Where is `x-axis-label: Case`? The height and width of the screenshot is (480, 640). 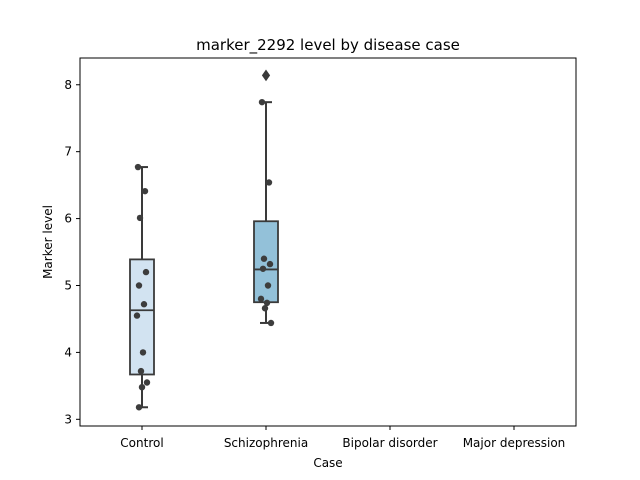 x-axis-label: Case is located at coordinates (327, 463).